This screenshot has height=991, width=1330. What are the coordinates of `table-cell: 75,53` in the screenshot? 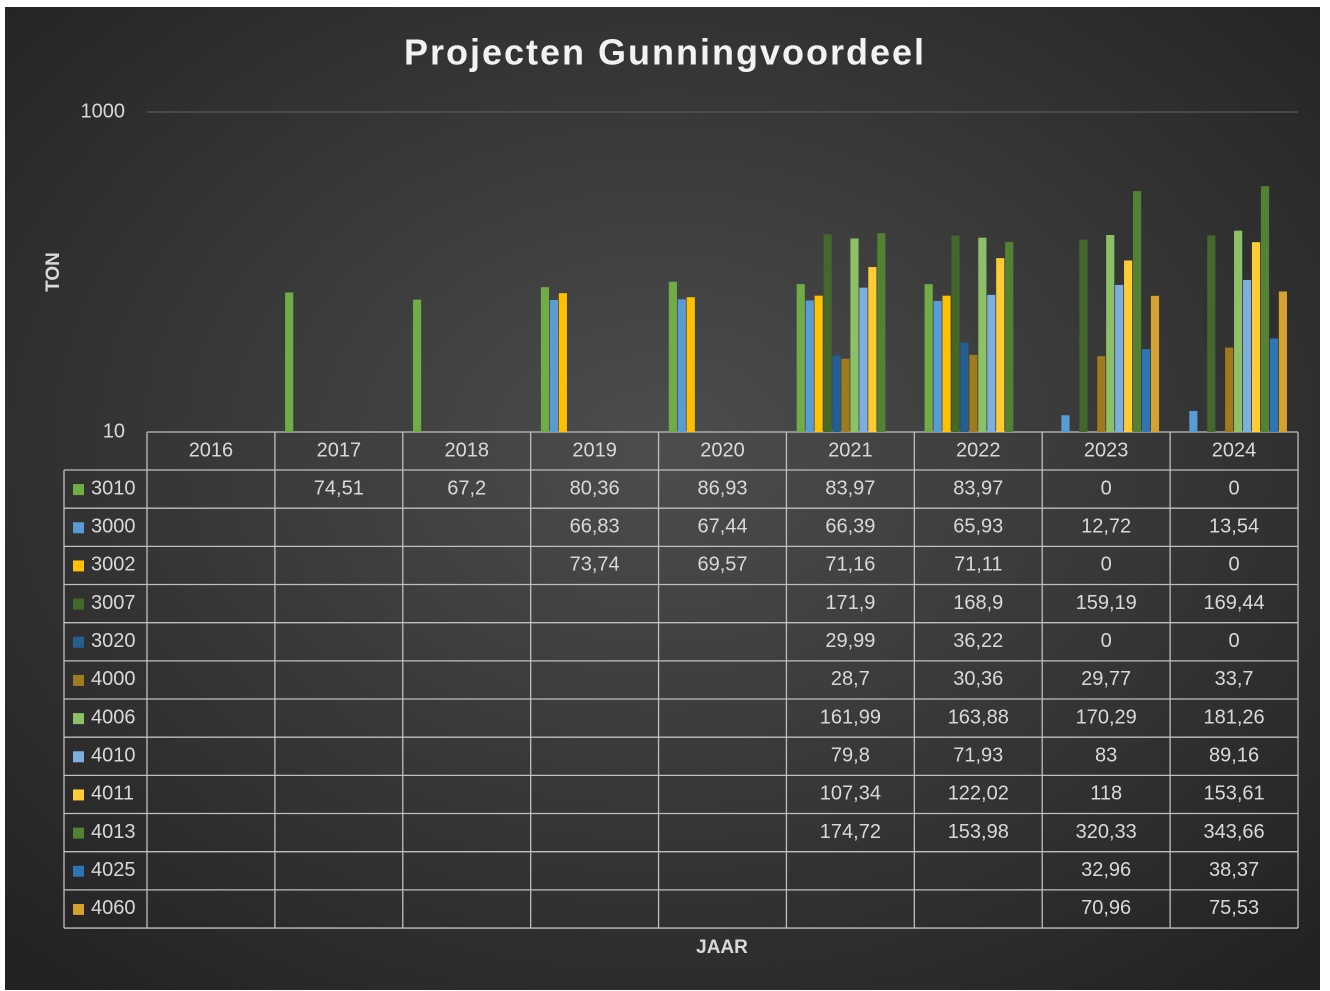 It's located at (1234, 908).